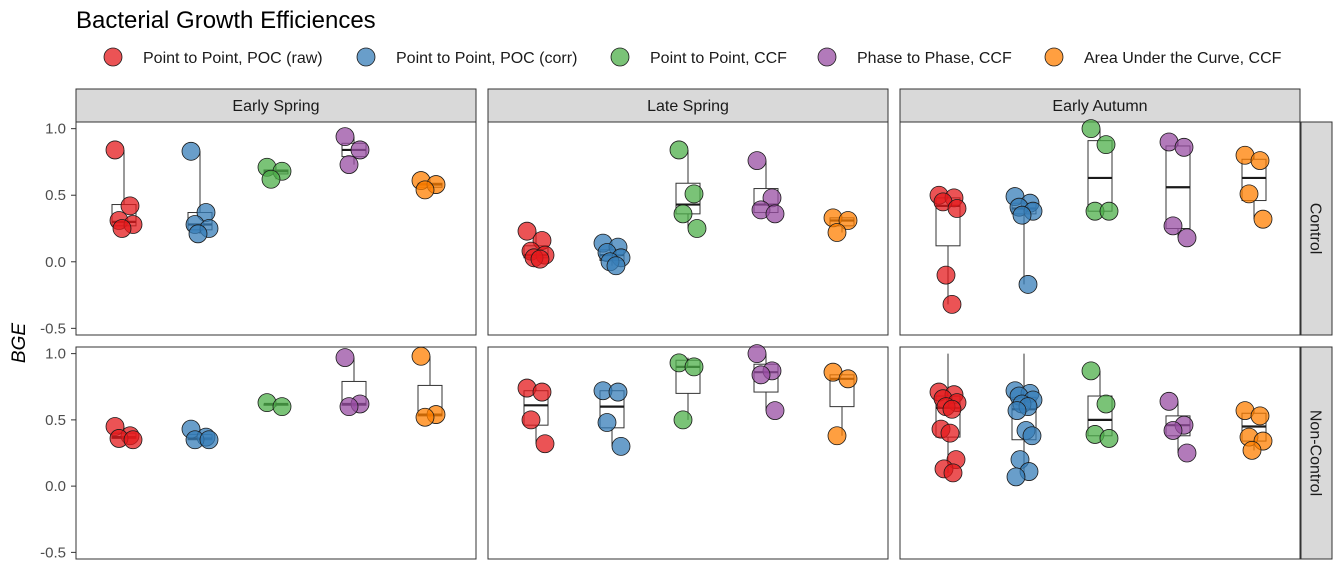 This screenshot has height=576, width=1344. Describe the element at coordinates (226, 20) in the screenshot. I see `chart-title: Bacterial Growth Efficiences` at that location.